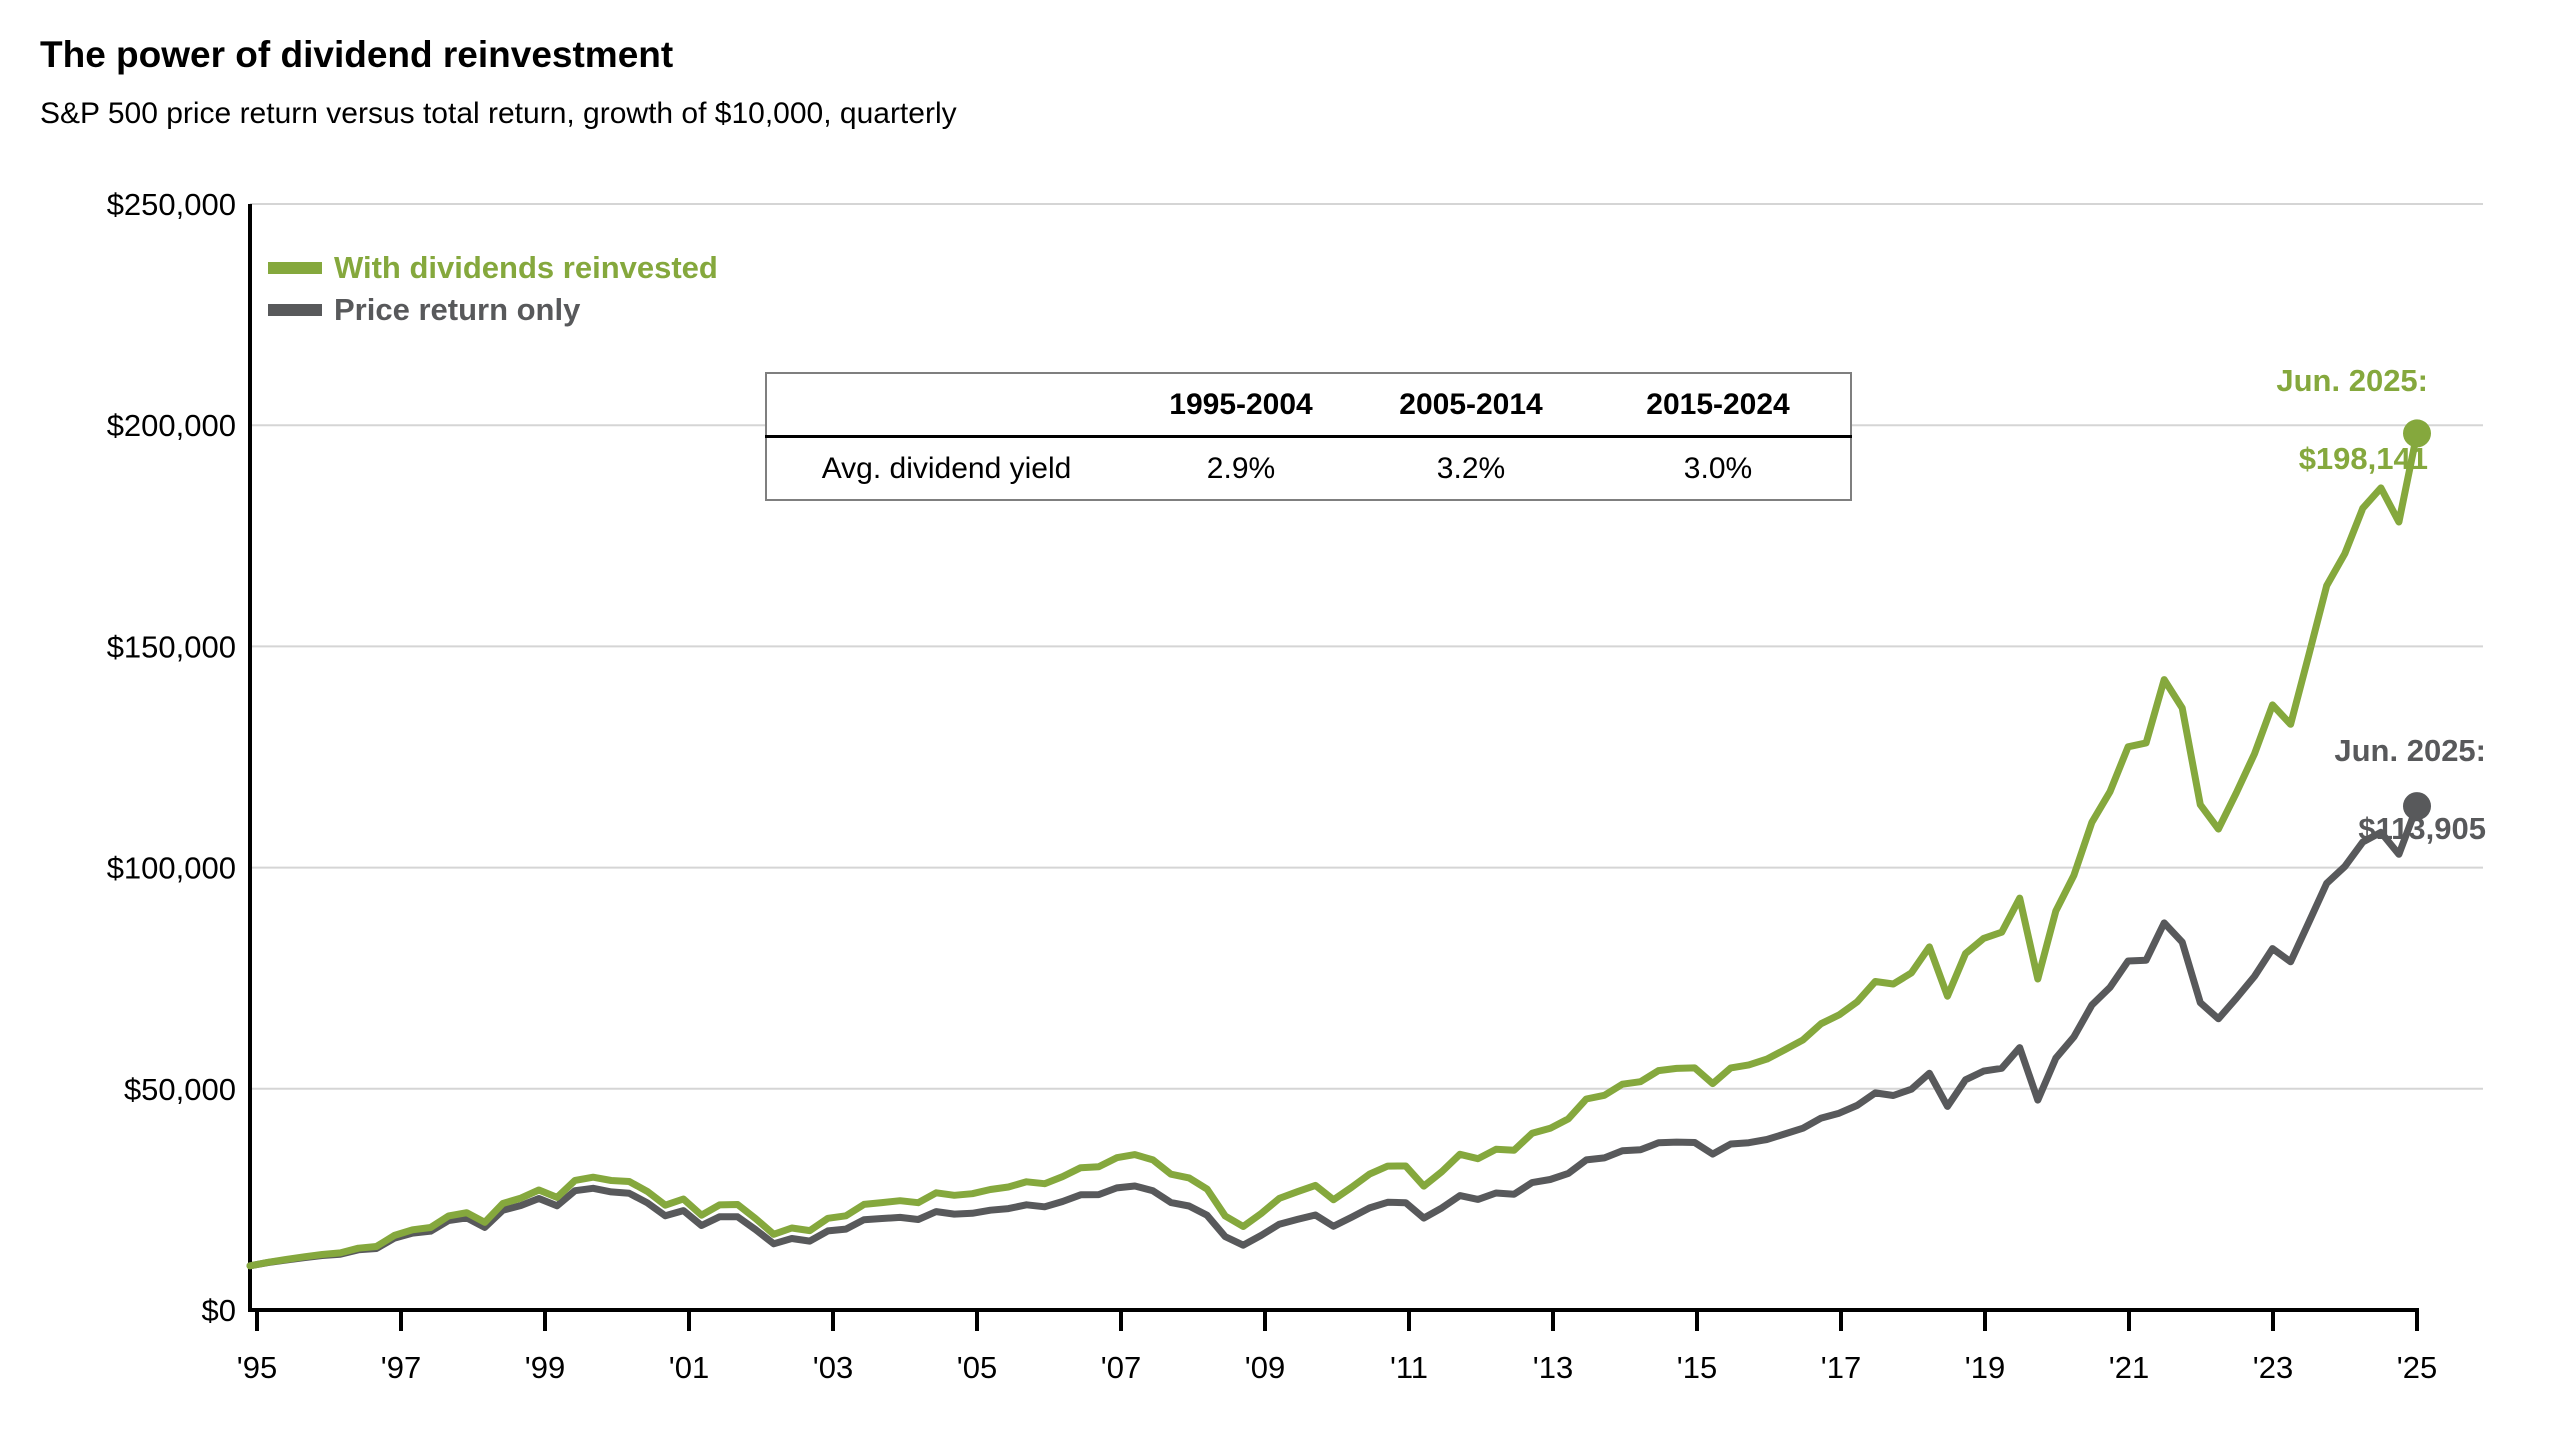 The width and height of the screenshot is (2560, 1440). What do you see at coordinates (180, 1089) in the screenshot?
I see `y-axis-label: $50,000` at bounding box center [180, 1089].